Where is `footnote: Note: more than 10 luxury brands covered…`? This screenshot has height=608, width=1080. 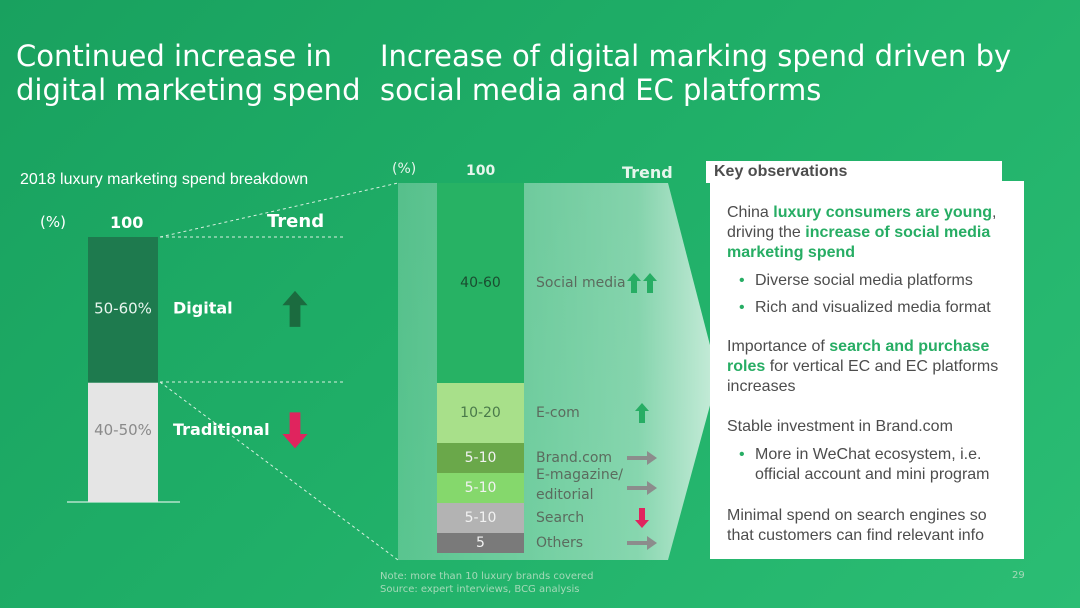 footnote: Note: more than 10 luxury brands covered… is located at coordinates (486, 583).